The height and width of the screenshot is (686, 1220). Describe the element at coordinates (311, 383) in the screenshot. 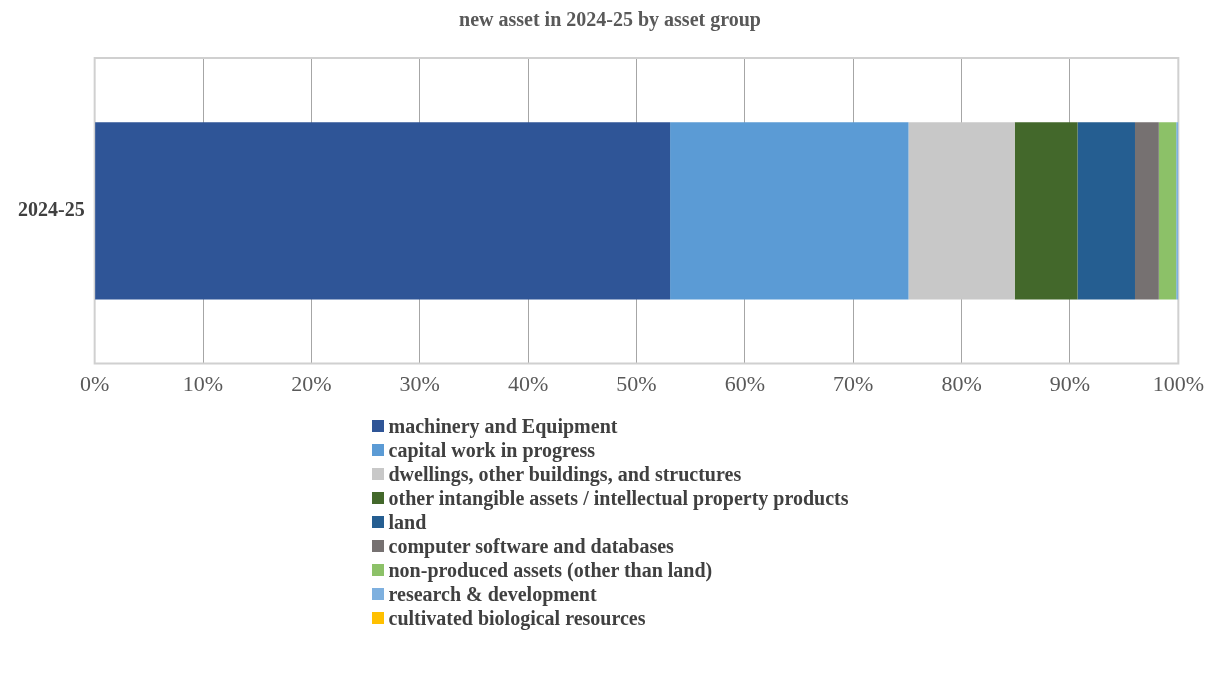

I see `x-tick-label: 20%` at that location.